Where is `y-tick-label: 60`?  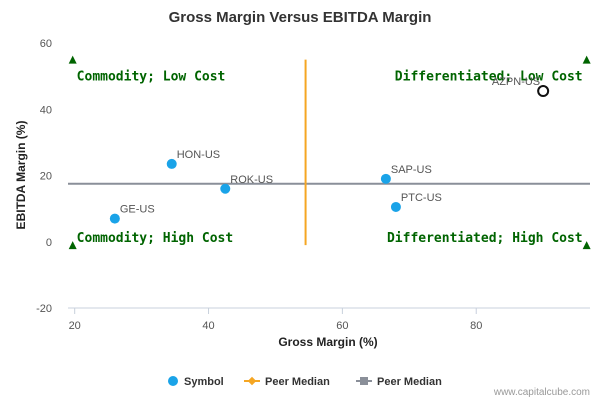 y-tick-label: 60 is located at coordinates (46, 44).